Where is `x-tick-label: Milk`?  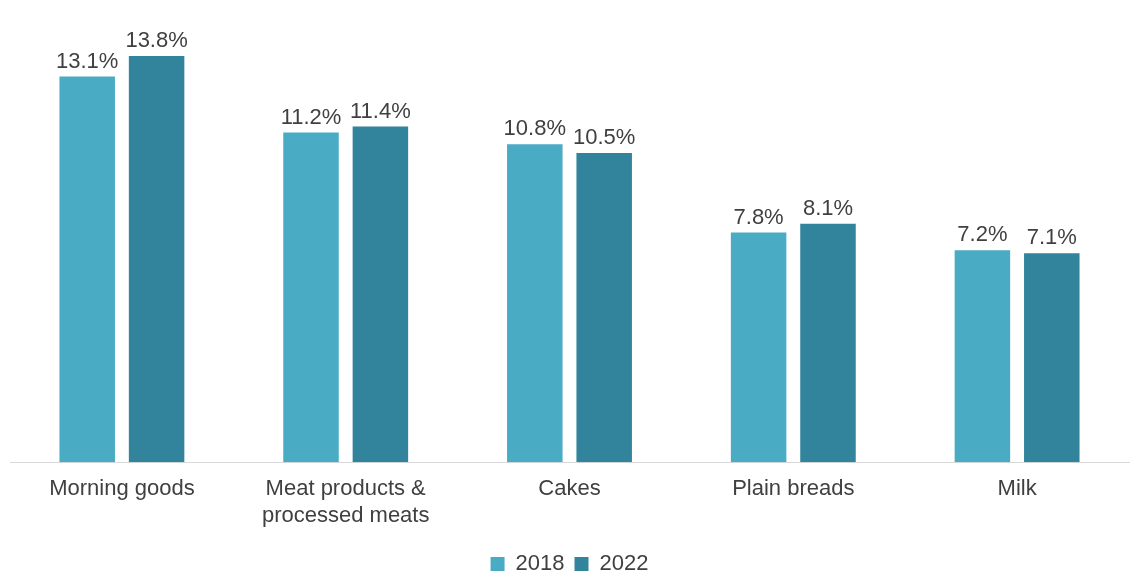 x-tick-label: Milk is located at coordinates (1017, 488).